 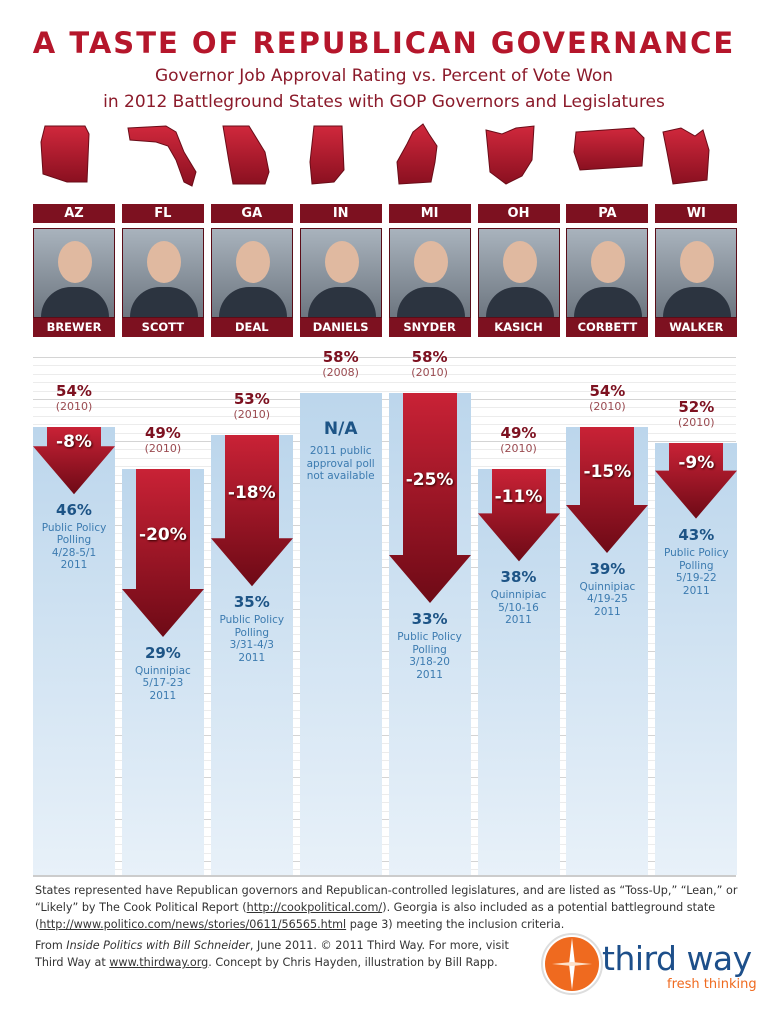 I want to click on baseline, so click(x=384, y=876).